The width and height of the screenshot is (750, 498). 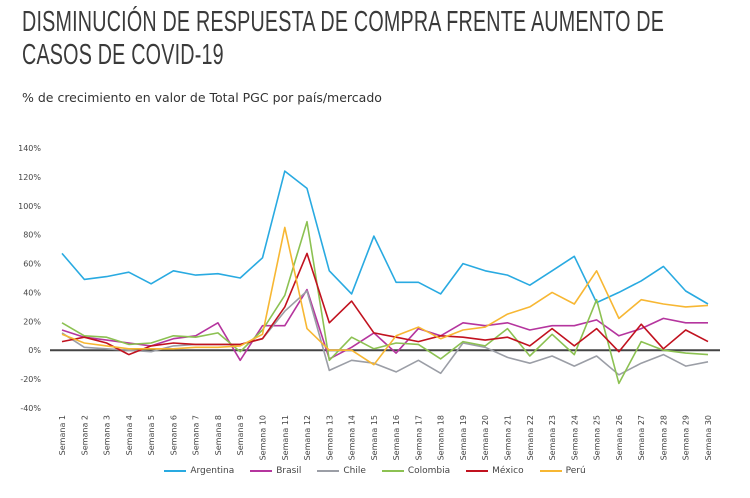 I want to click on legend-item: Argentina, so click(x=199, y=471).